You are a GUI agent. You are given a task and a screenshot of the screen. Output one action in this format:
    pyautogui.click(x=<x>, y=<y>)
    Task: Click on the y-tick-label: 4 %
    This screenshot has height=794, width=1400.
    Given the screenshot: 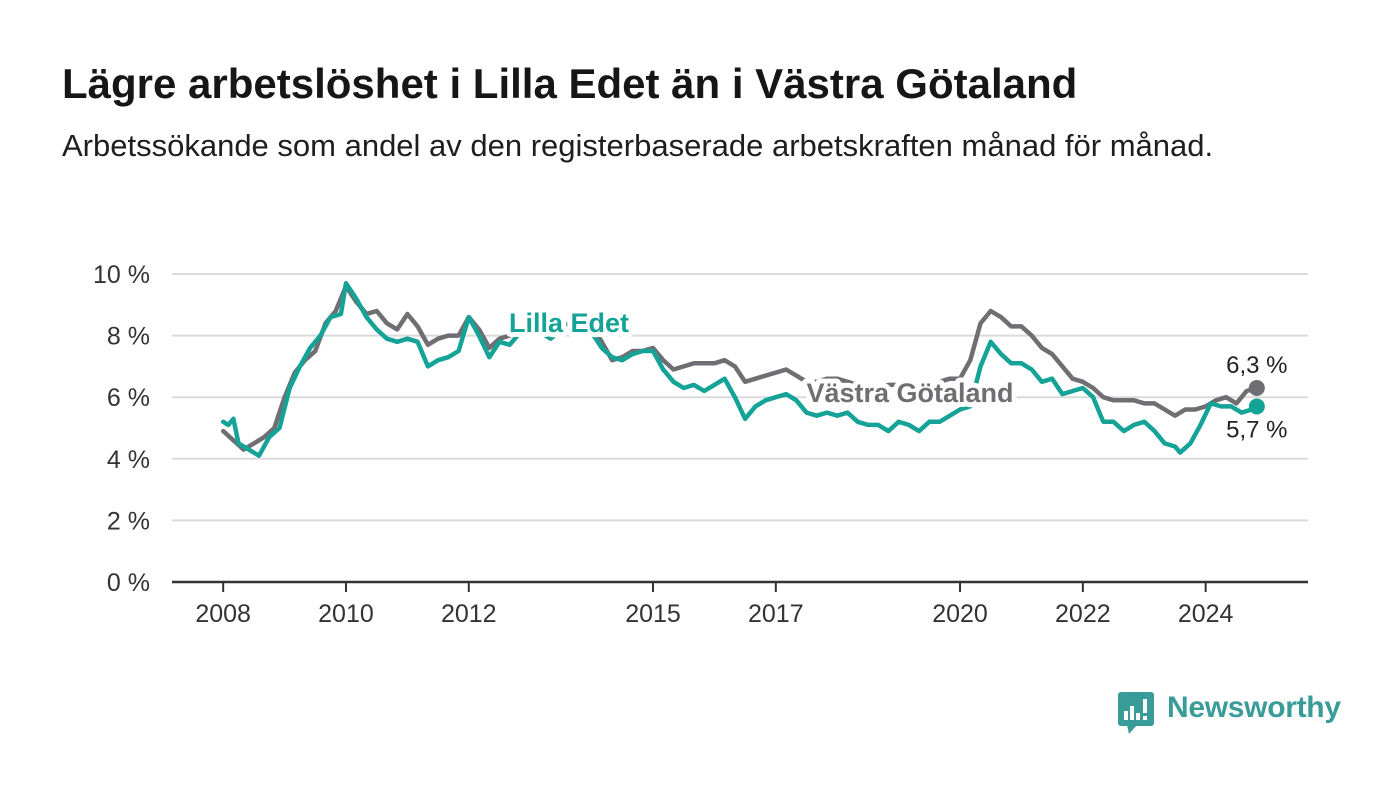 What is the action you would take?
    pyautogui.click(x=128, y=460)
    